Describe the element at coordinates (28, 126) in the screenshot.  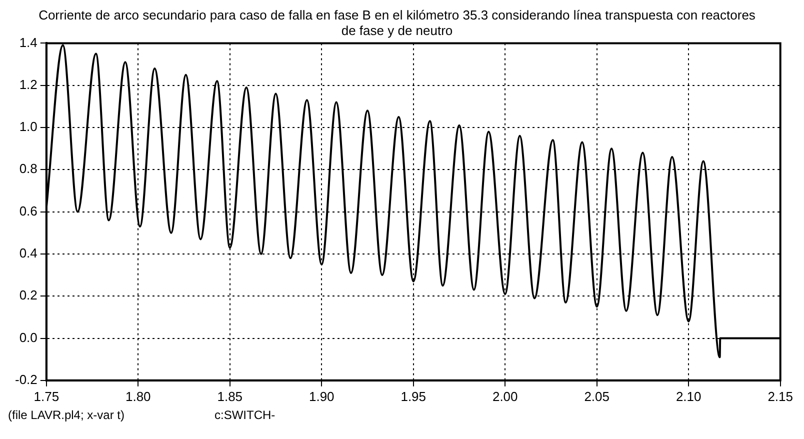
I see `y-tick-label: 1.0` at that location.